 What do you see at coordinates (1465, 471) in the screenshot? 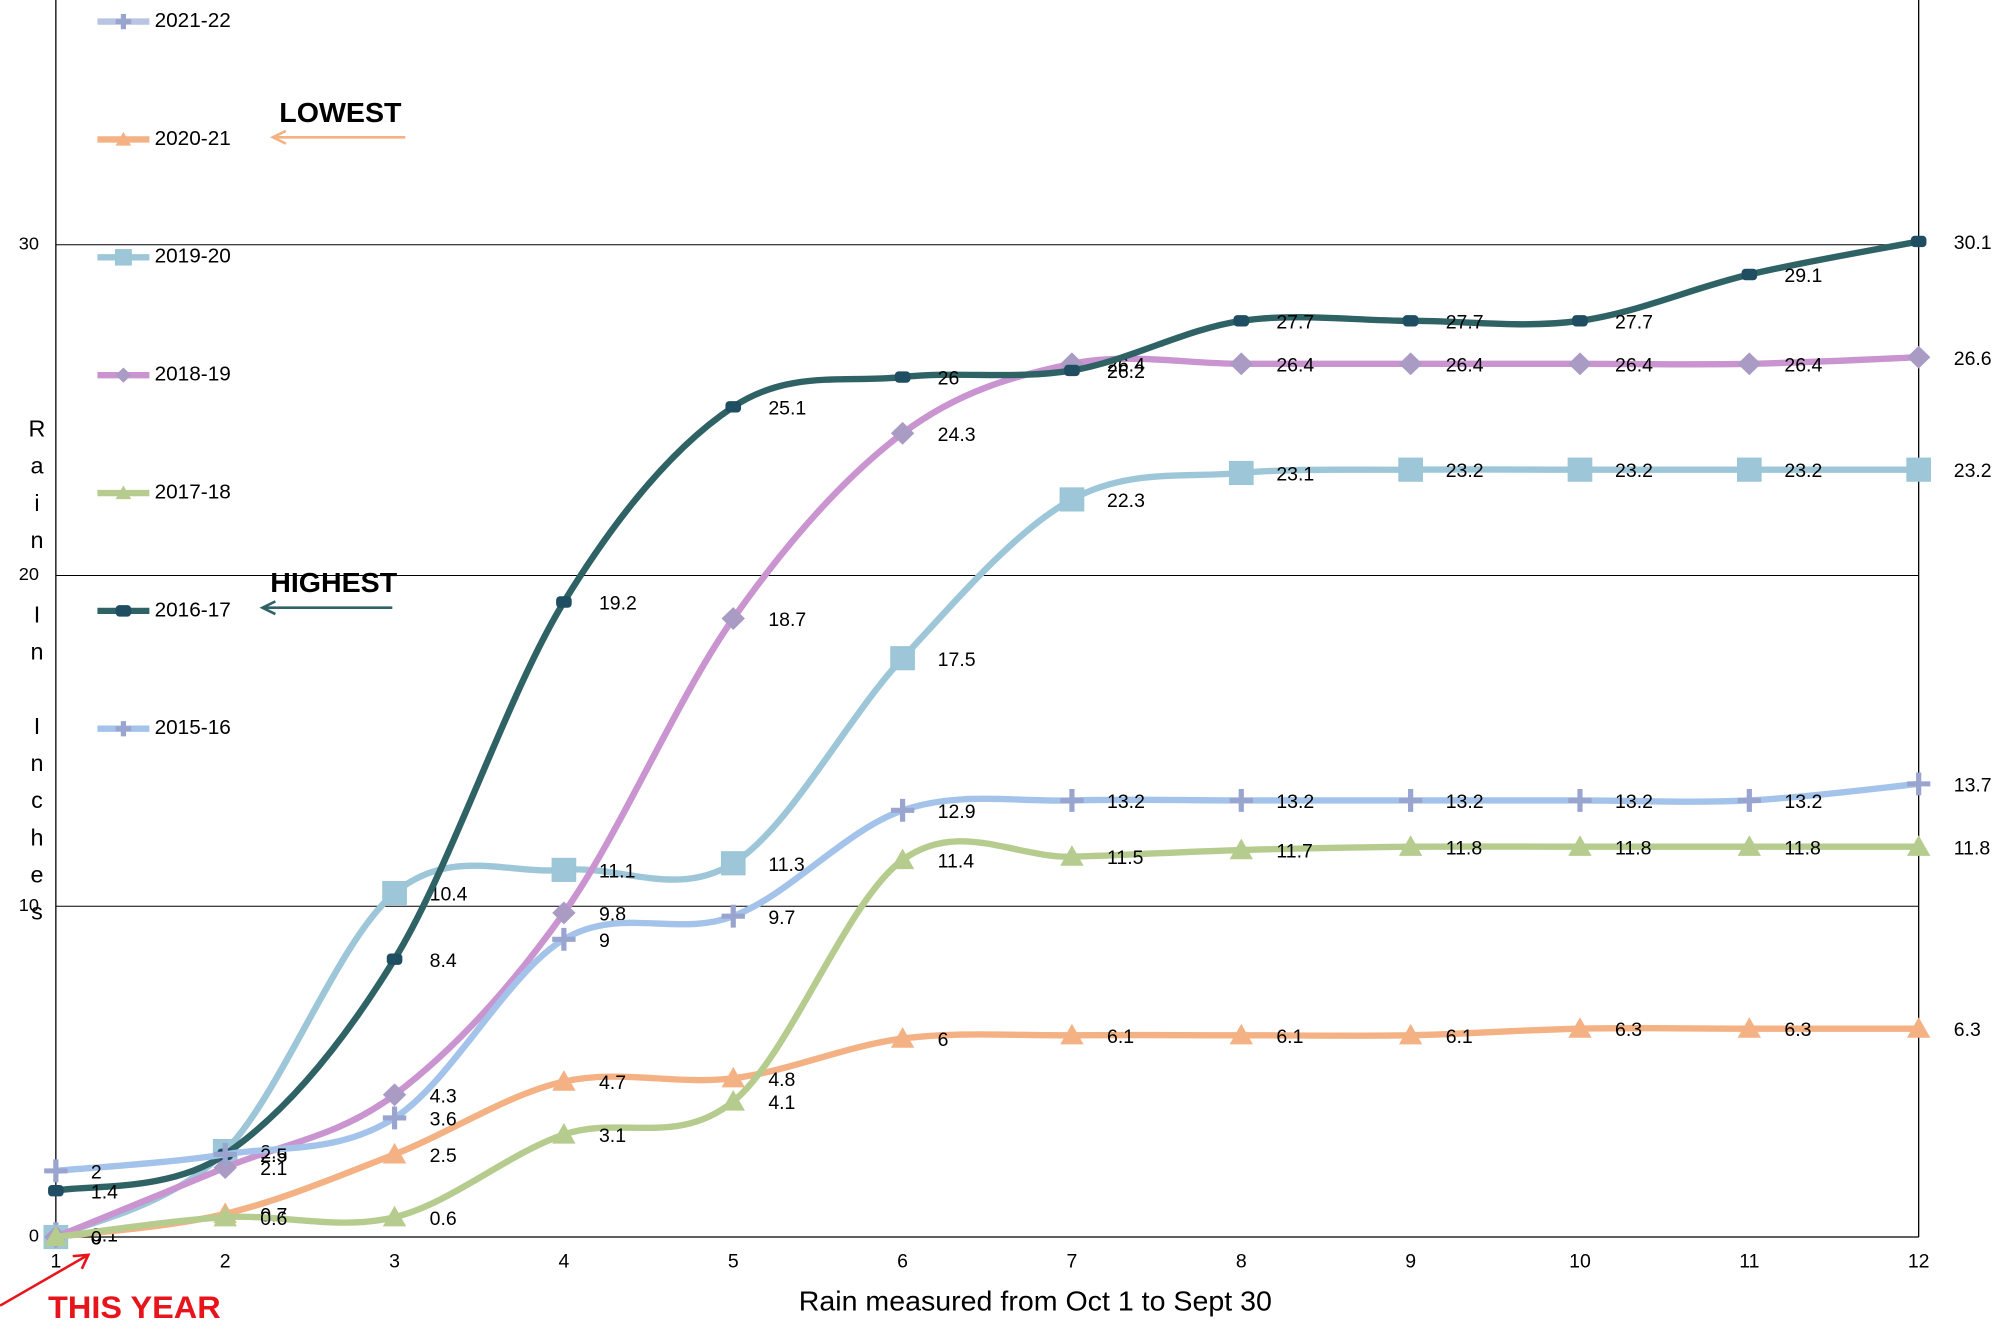
I see `data-label: 23.2` at bounding box center [1465, 471].